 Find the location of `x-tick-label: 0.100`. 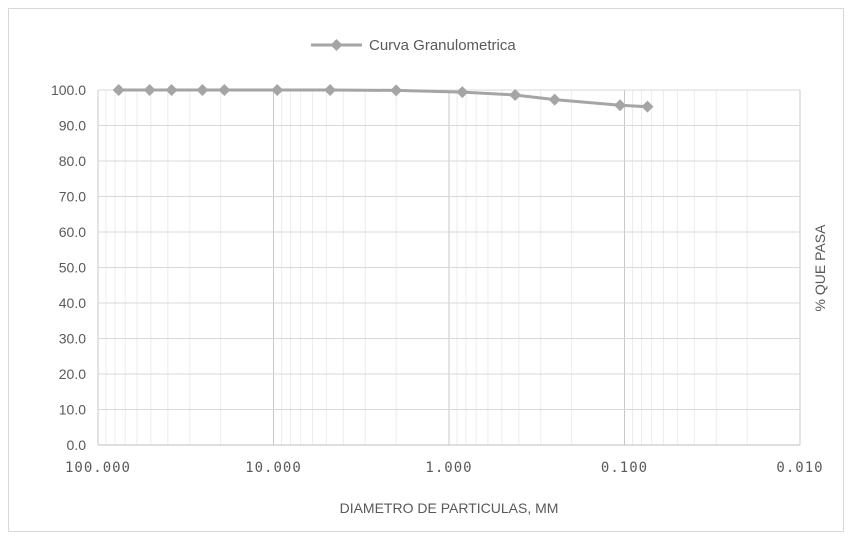

x-tick-label: 0.100 is located at coordinates (624, 468).